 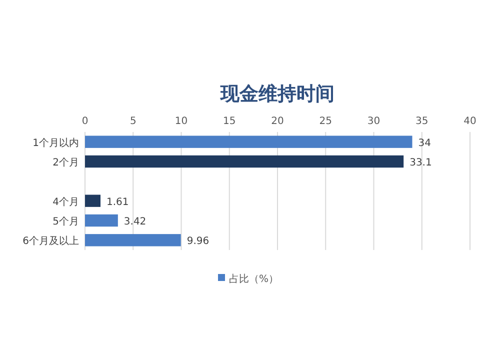 I want to click on legend-label: 占比（%）, so click(x=254, y=279).